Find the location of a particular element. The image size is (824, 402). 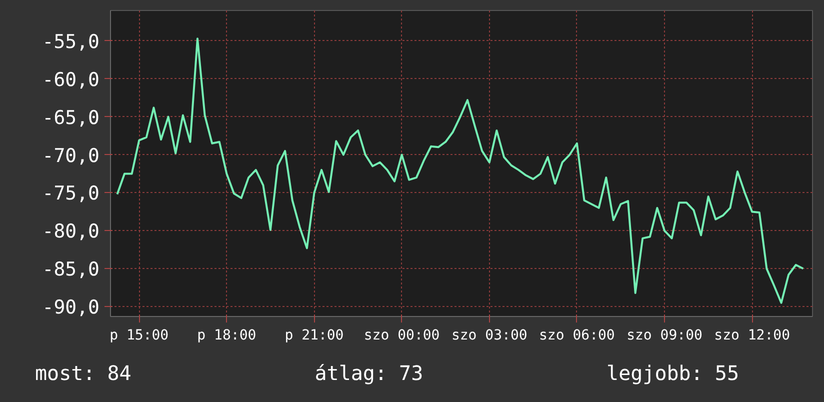

y-tick-label: -75,0 is located at coordinates (71, 193).